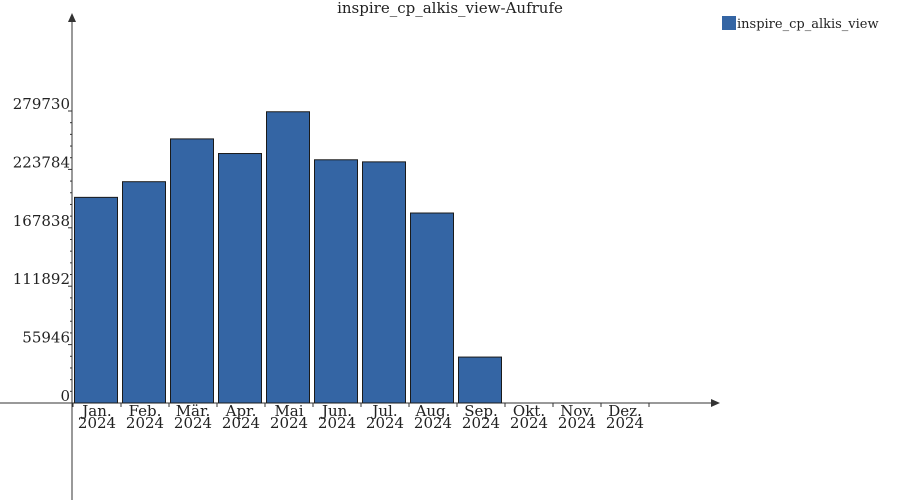  Describe the element at coordinates (481, 411) in the screenshot. I see `x-tick-label-month: Sep.` at that location.